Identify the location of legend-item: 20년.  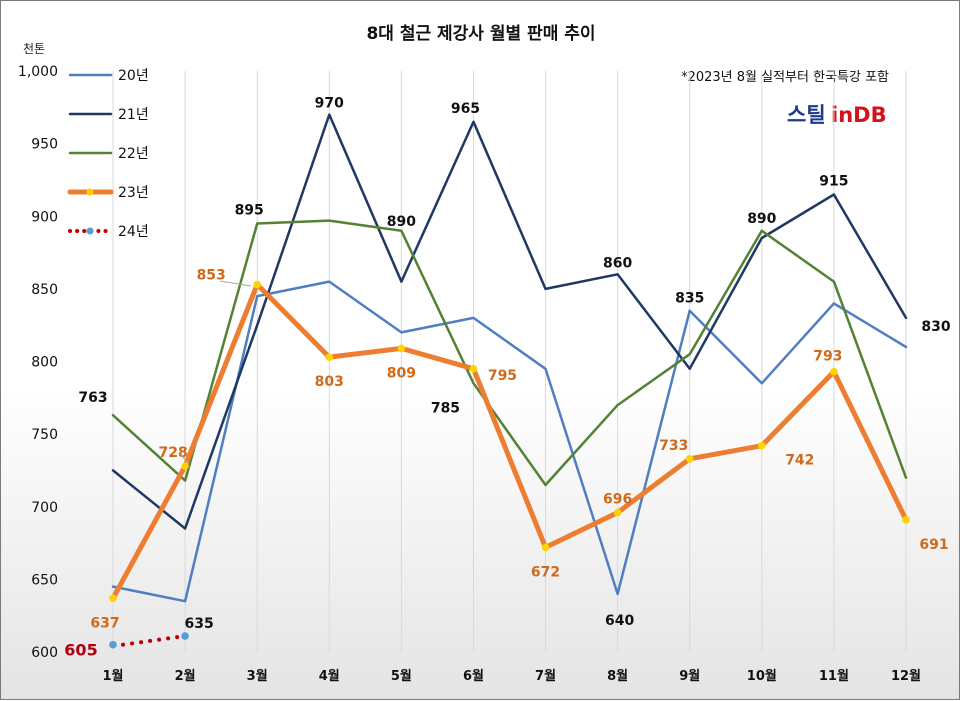
(108, 76).